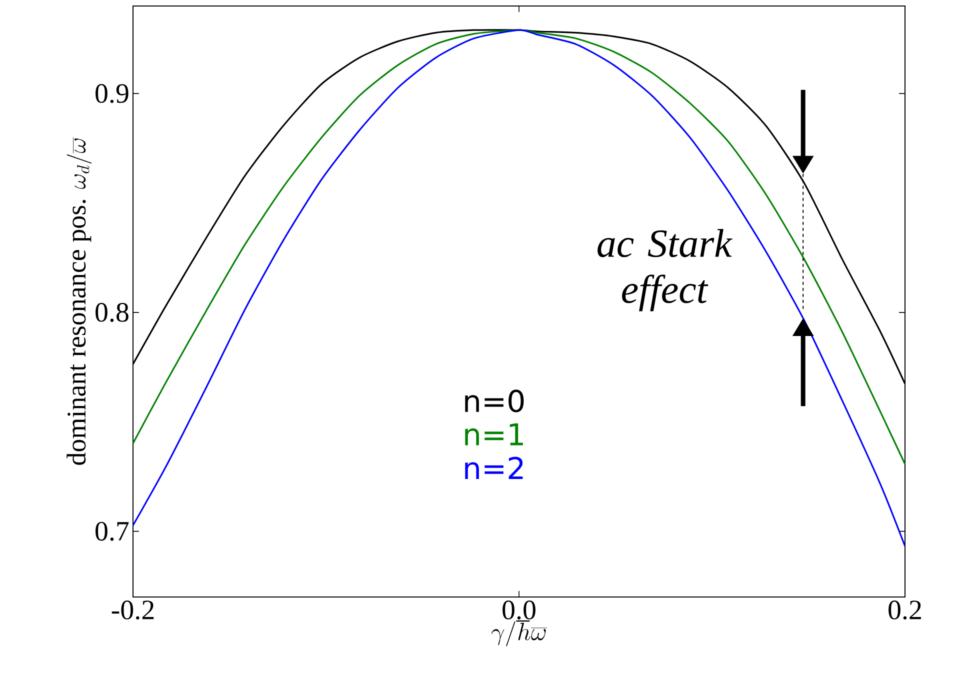  Describe the element at coordinates (665, 270) in the screenshot. I see `annotation: ac Stark effect` at that location.